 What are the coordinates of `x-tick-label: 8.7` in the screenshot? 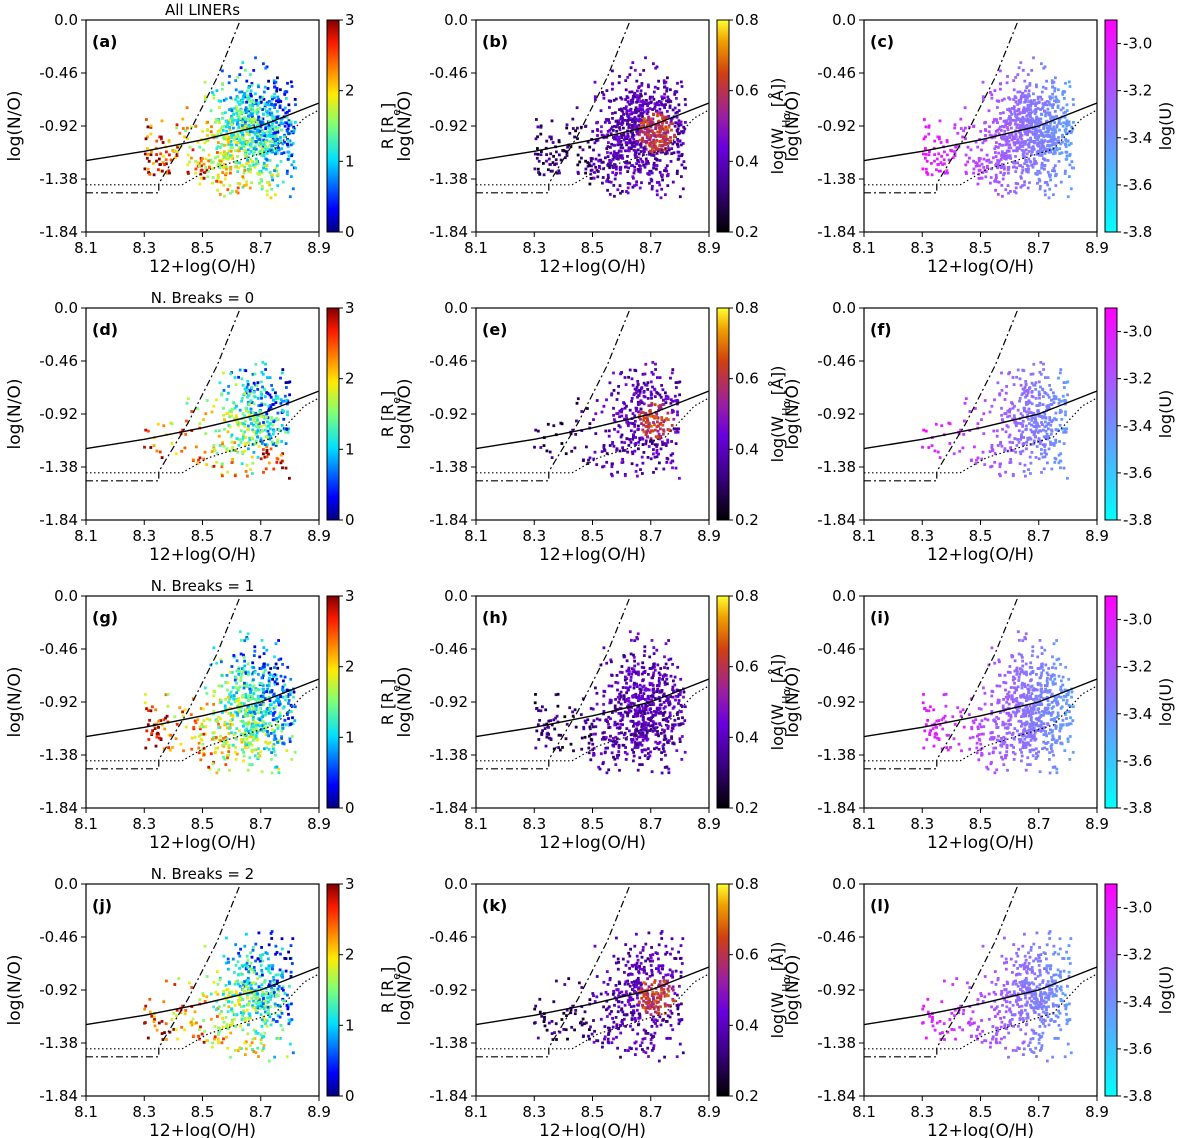 It's located at (261, 536).